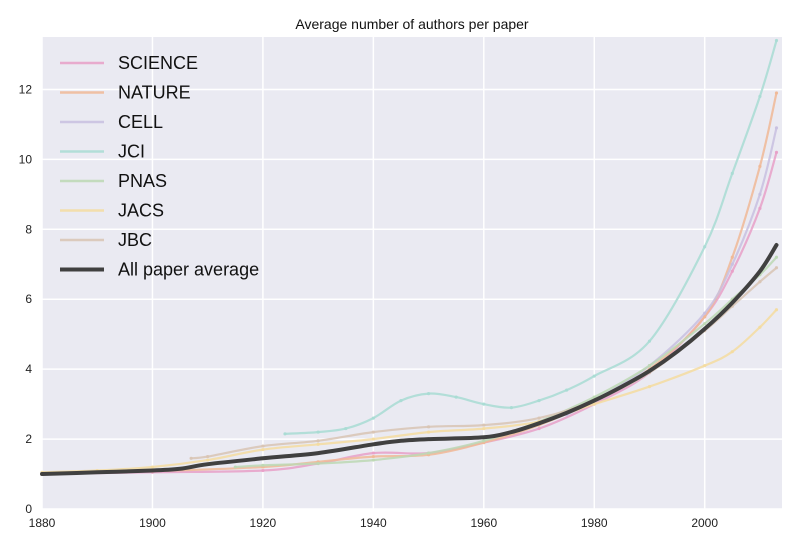 This screenshot has width=800, height=550. Describe the element at coordinates (373, 523) in the screenshot. I see `x-tick-label: 1940` at that location.